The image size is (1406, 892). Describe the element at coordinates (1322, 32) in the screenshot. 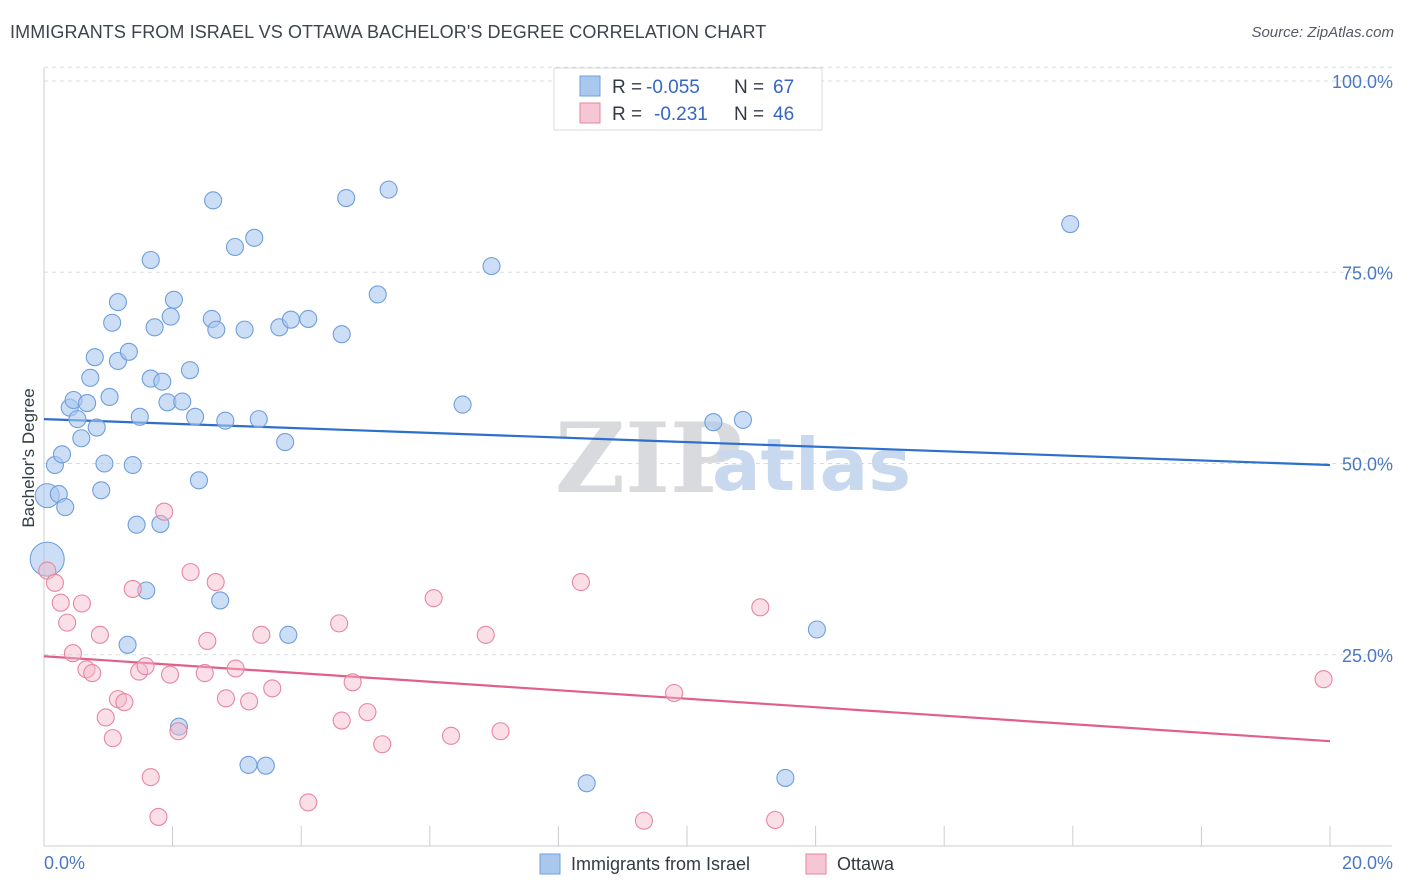

I see `chart-source: Source: ZipAtlas.com` at that location.